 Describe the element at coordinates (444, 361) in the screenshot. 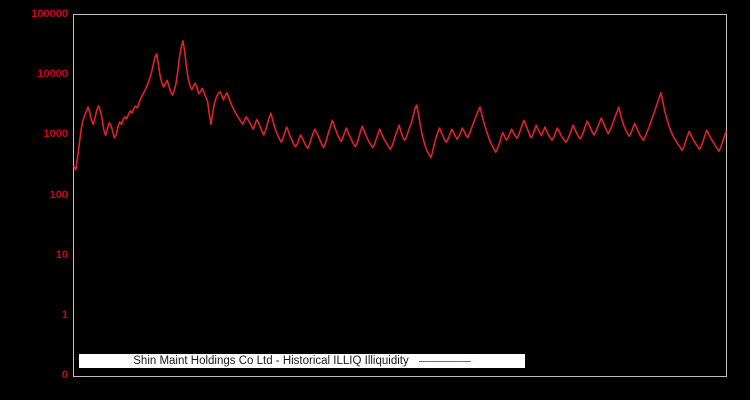

I see `legend-line-sample-icon` at that location.